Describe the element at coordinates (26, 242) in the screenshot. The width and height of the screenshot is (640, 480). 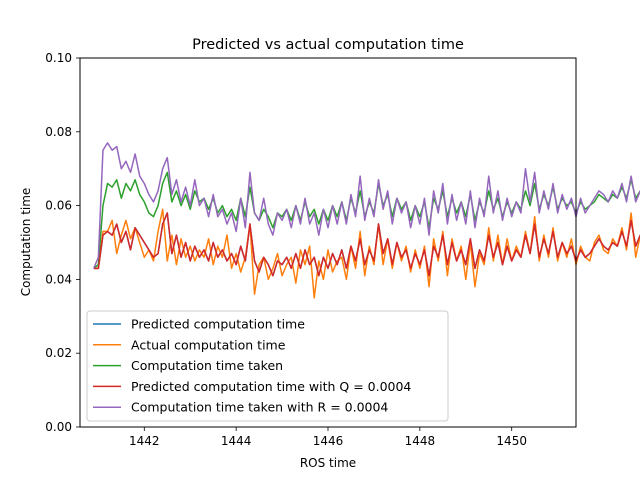
I see `y-axis-label: Computation time` at that location.